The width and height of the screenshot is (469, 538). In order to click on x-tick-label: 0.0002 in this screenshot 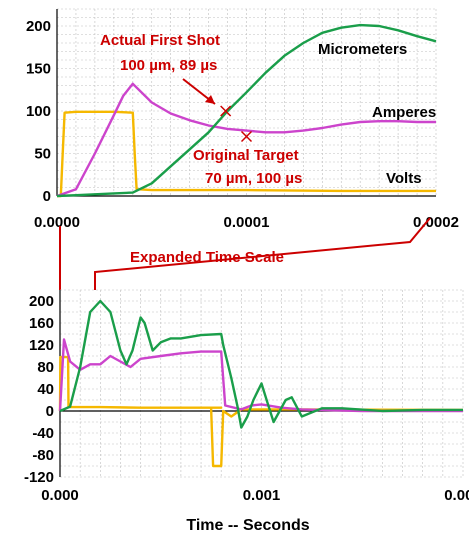, I will do `click(436, 222)`.